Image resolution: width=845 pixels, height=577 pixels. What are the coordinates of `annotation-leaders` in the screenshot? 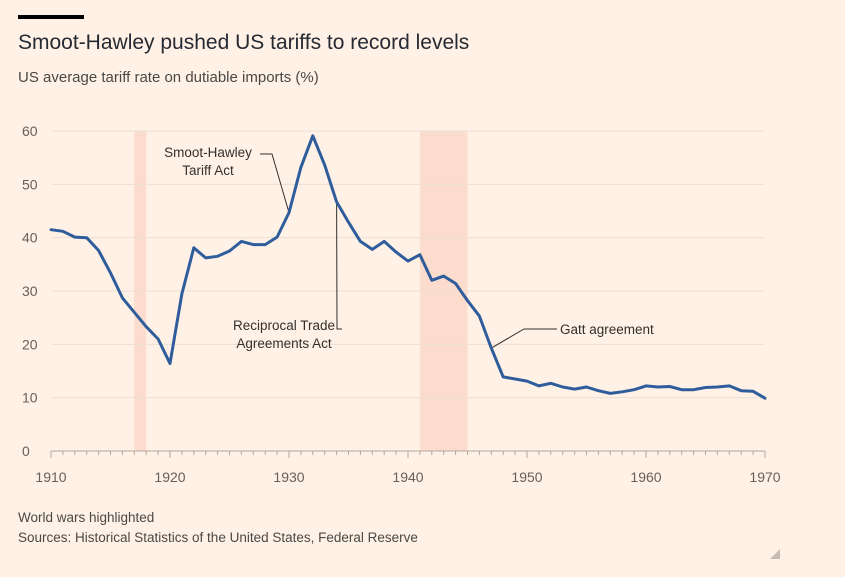 It's located at (408, 251).